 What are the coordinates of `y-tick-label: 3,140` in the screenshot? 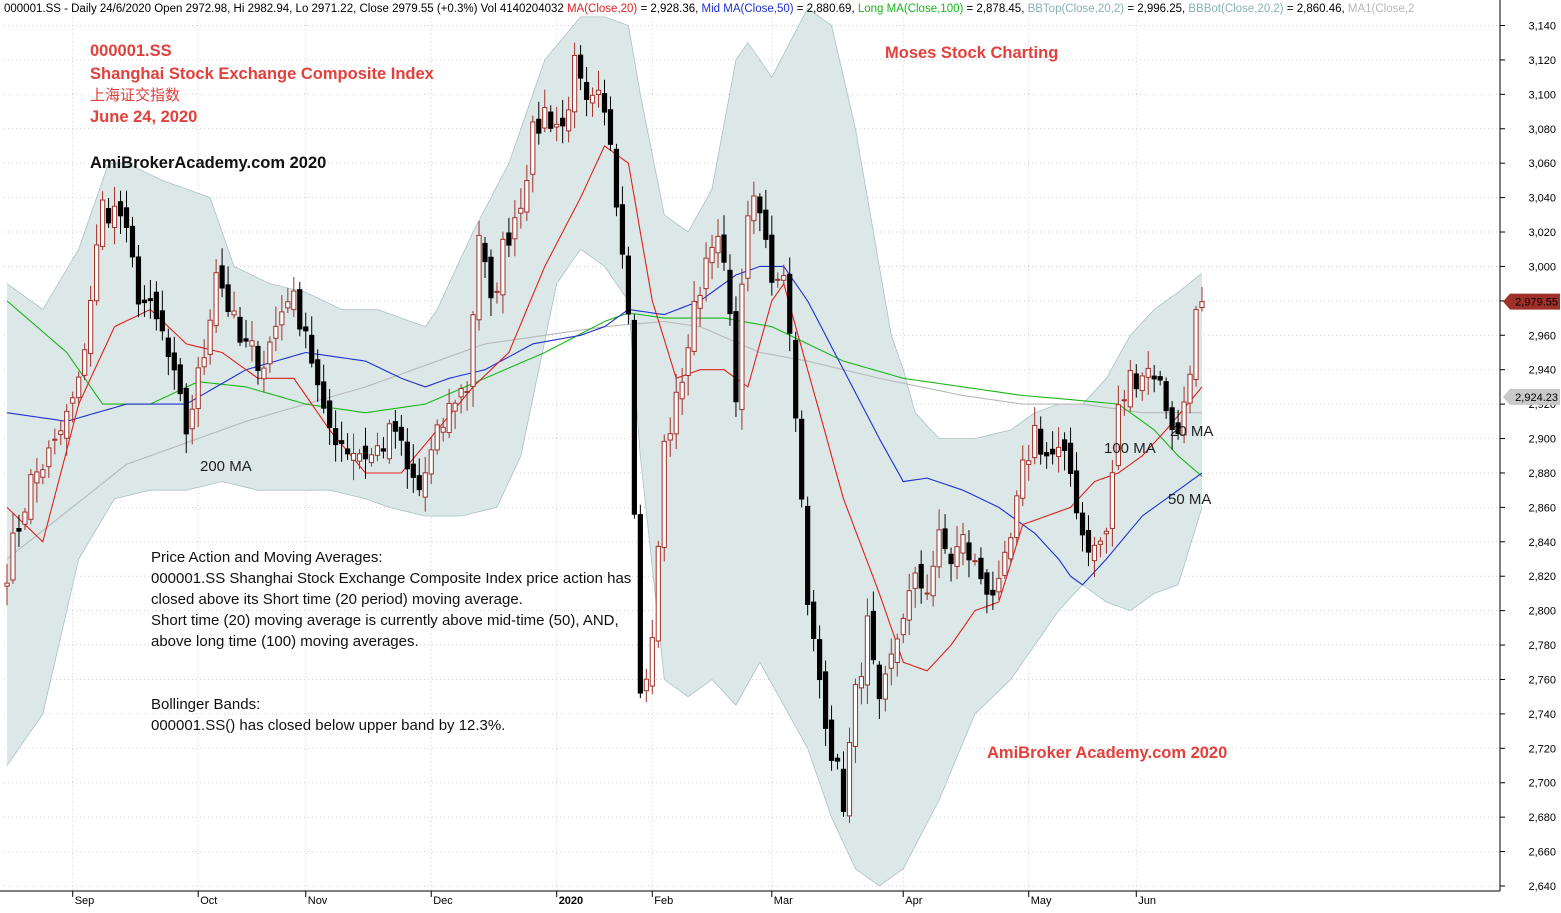 It's located at (1542, 27).